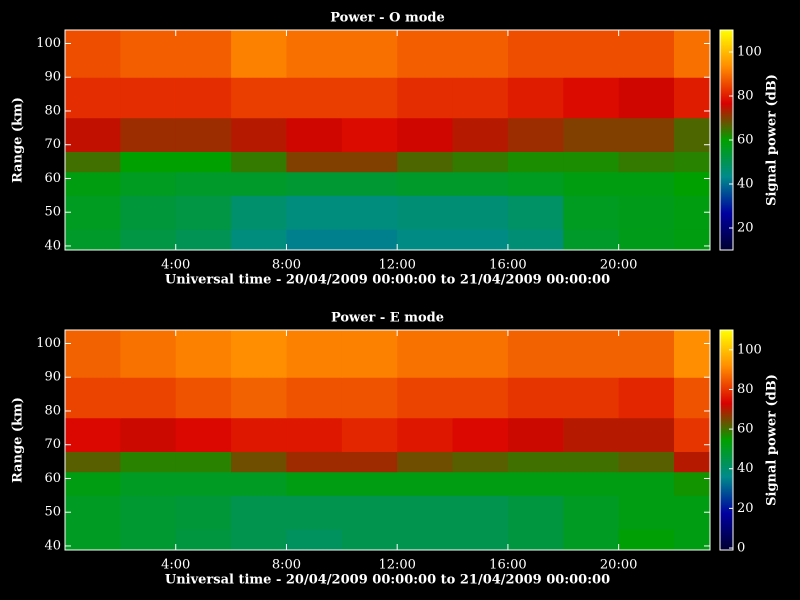 This screenshot has height=600, width=800. Describe the element at coordinates (749, 349) in the screenshot. I see `colorbar-tick-label: 100` at that location.